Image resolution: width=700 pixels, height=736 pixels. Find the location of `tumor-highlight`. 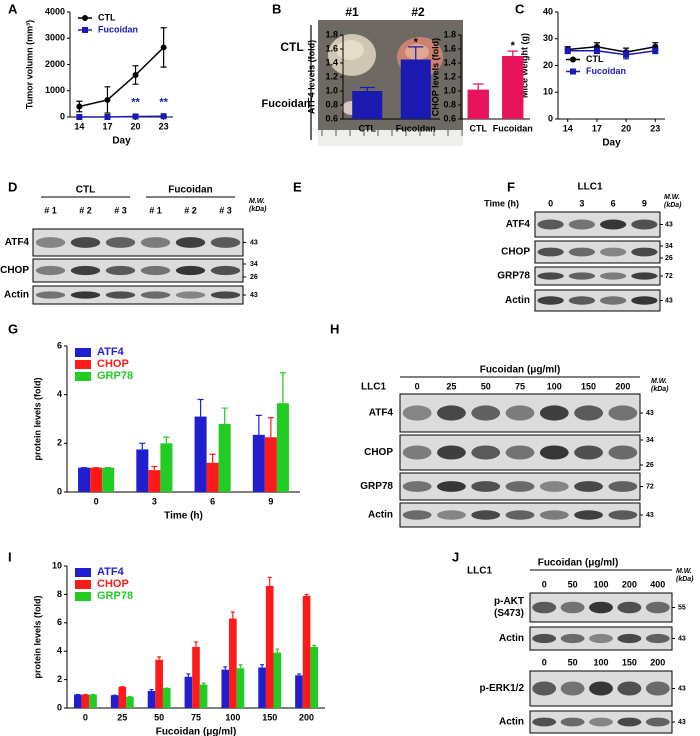

tumor-highlight is located at coordinates (417, 52).